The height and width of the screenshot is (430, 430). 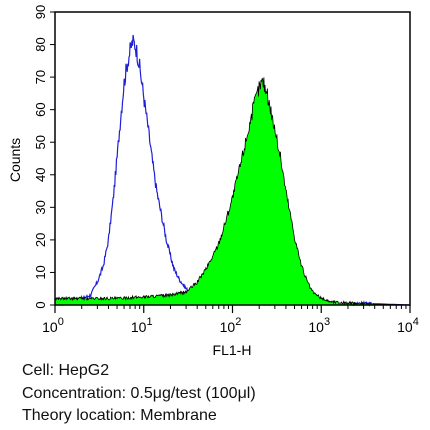 I want to click on y-tick-label: 20, so click(x=40, y=240).